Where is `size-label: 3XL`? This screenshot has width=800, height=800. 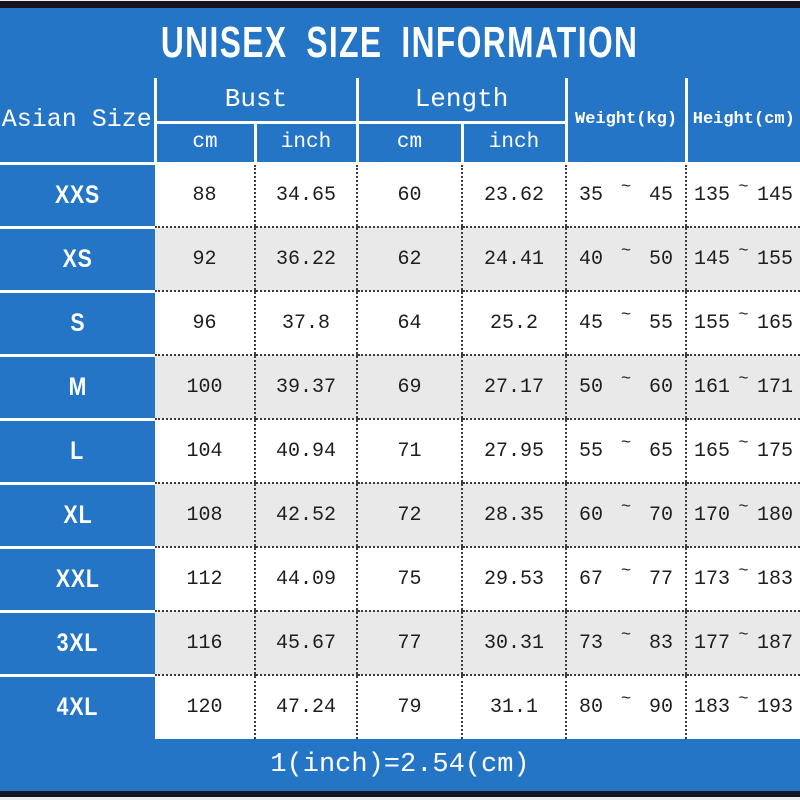
size-label: 3XL is located at coordinates (77, 642).